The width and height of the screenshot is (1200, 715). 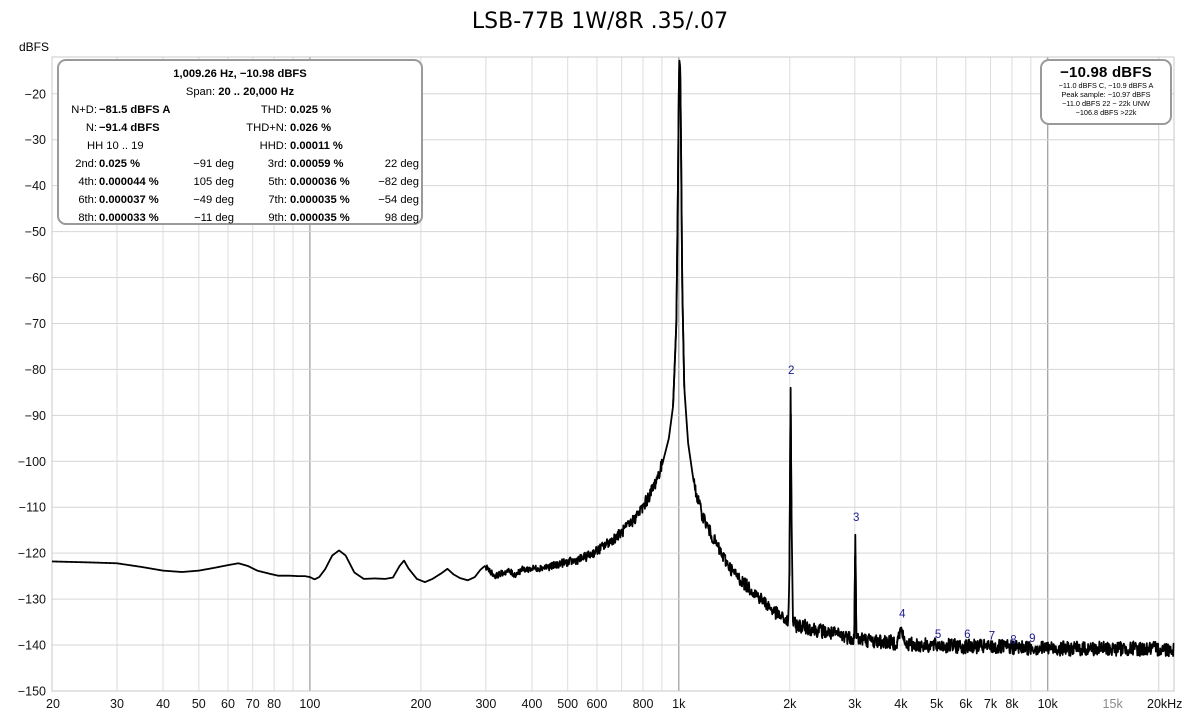 What do you see at coordinates (643, 704) in the screenshot?
I see `x-tick-label: 800` at bounding box center [643, 704].